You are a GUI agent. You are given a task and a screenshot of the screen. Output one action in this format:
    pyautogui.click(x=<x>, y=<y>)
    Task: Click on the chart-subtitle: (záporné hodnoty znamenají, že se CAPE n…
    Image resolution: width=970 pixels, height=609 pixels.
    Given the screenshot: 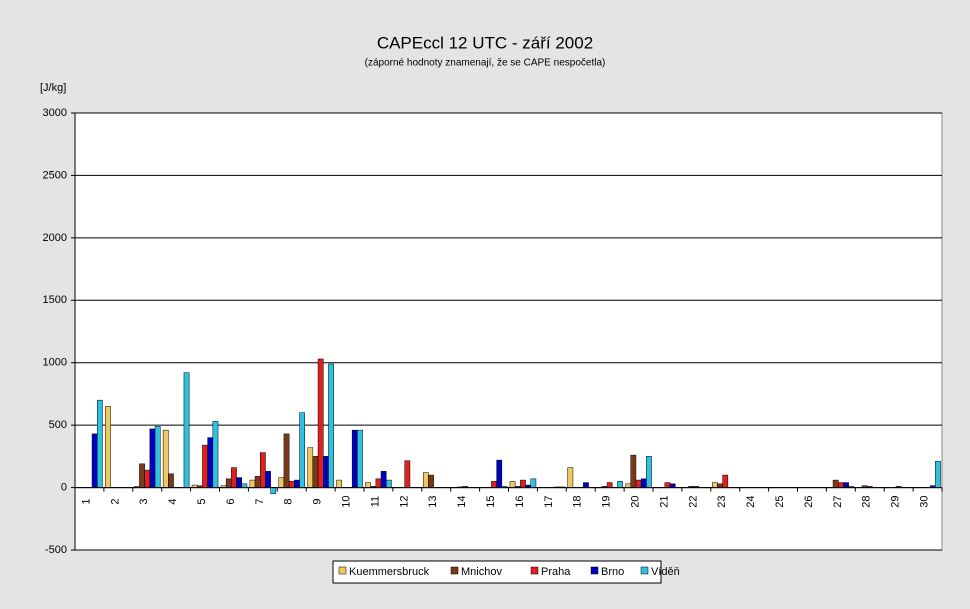 What is the action you would take?
    pyautogui.click(x=485, y=63)
    